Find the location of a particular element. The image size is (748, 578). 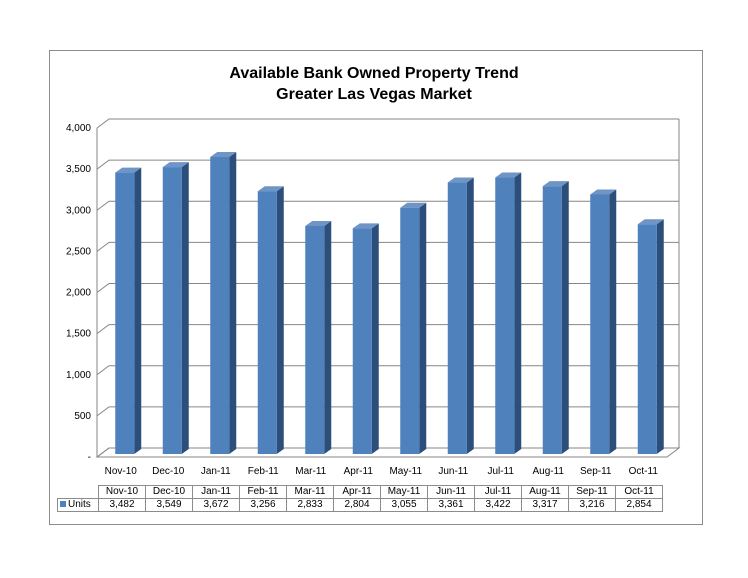

data-table-category: Sep-11 is located at coordinates (592, 492).